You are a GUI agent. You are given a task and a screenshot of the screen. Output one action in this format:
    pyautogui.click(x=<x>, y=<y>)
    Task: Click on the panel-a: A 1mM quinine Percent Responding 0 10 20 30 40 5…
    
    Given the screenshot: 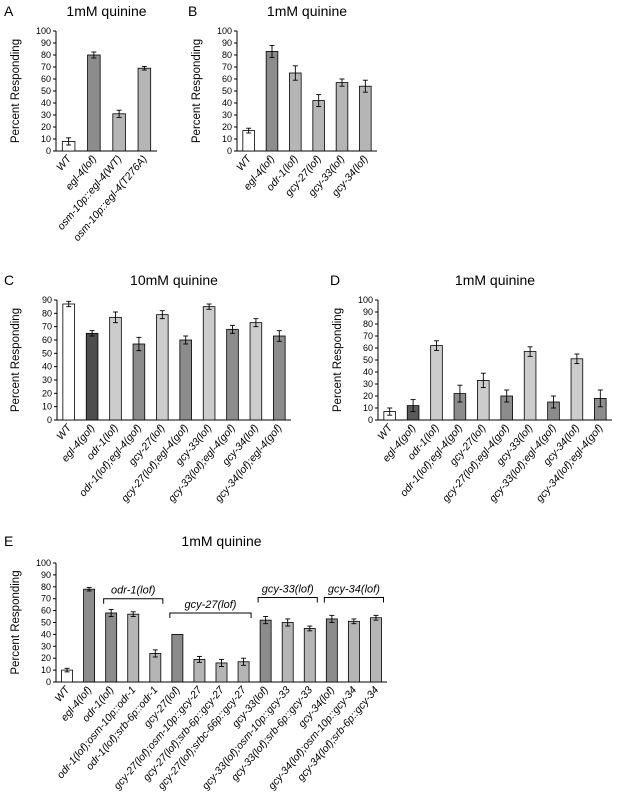 What is the action you would take?
    pyautogui.click(x=80, y=123)
    